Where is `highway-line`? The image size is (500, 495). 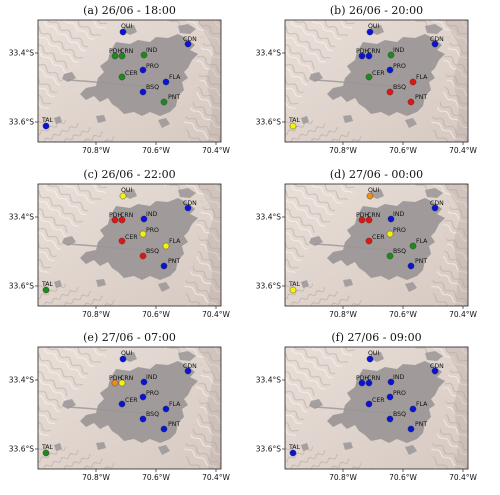
highway-line is located at coordinates (360, 247).